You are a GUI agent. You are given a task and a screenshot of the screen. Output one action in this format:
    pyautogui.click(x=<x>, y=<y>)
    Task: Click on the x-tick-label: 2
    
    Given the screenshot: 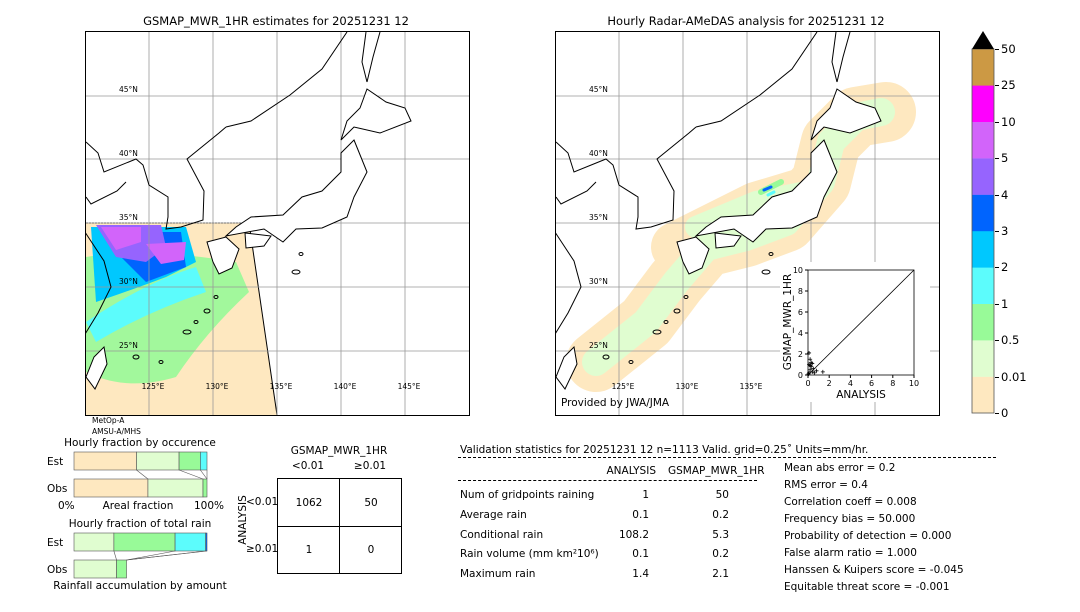 What is the action you would take?
    pyautogui.click(x=829, y=383)
    